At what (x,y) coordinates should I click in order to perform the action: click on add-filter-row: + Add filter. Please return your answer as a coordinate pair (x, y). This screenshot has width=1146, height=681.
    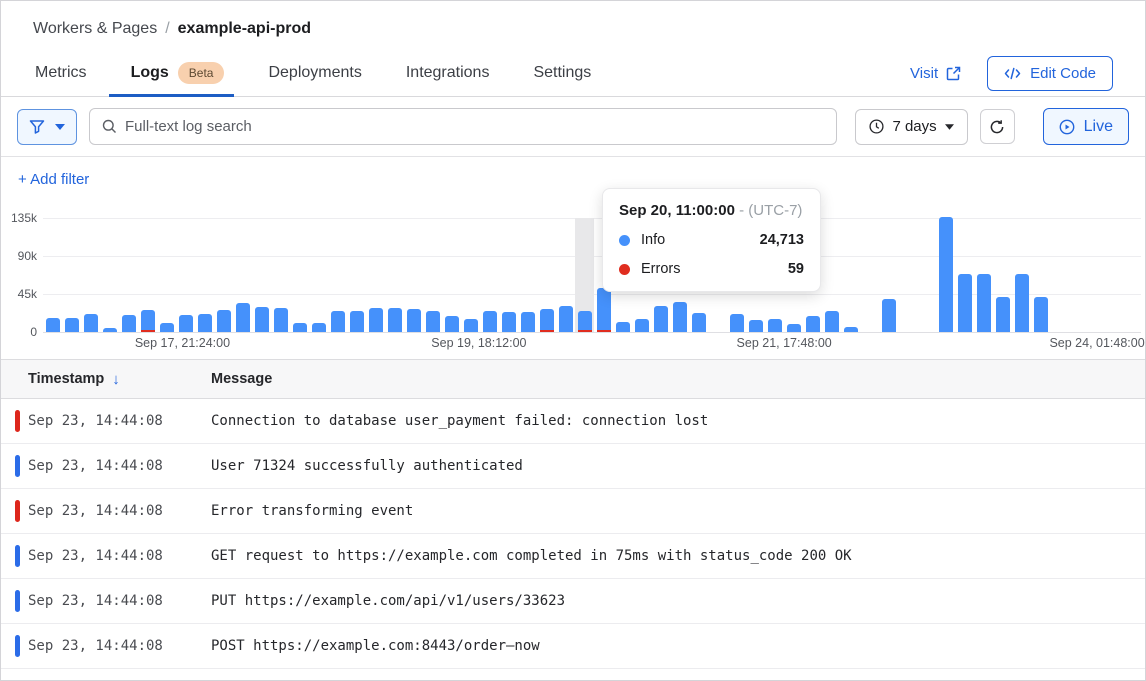
    Looking at the image, I should click on (573, 179).